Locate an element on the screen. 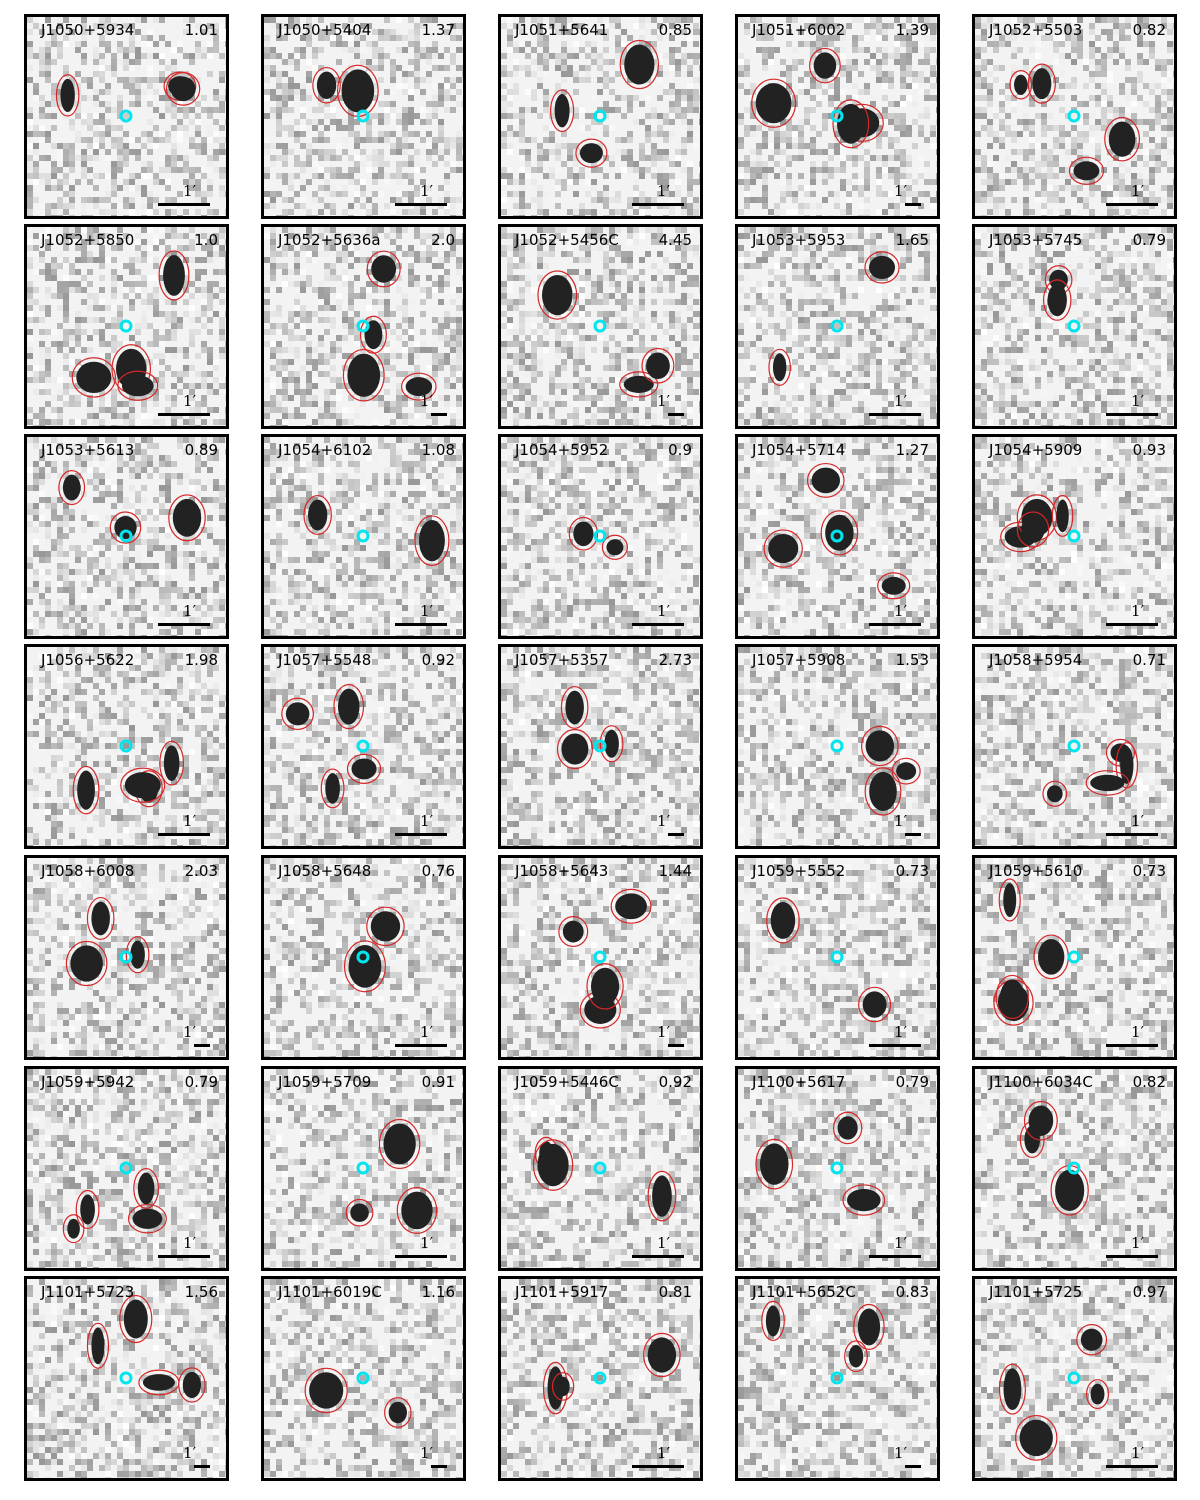  cutout-panel: J1059+5446C 0.92 1′ is located at coordinates (600, 1168).